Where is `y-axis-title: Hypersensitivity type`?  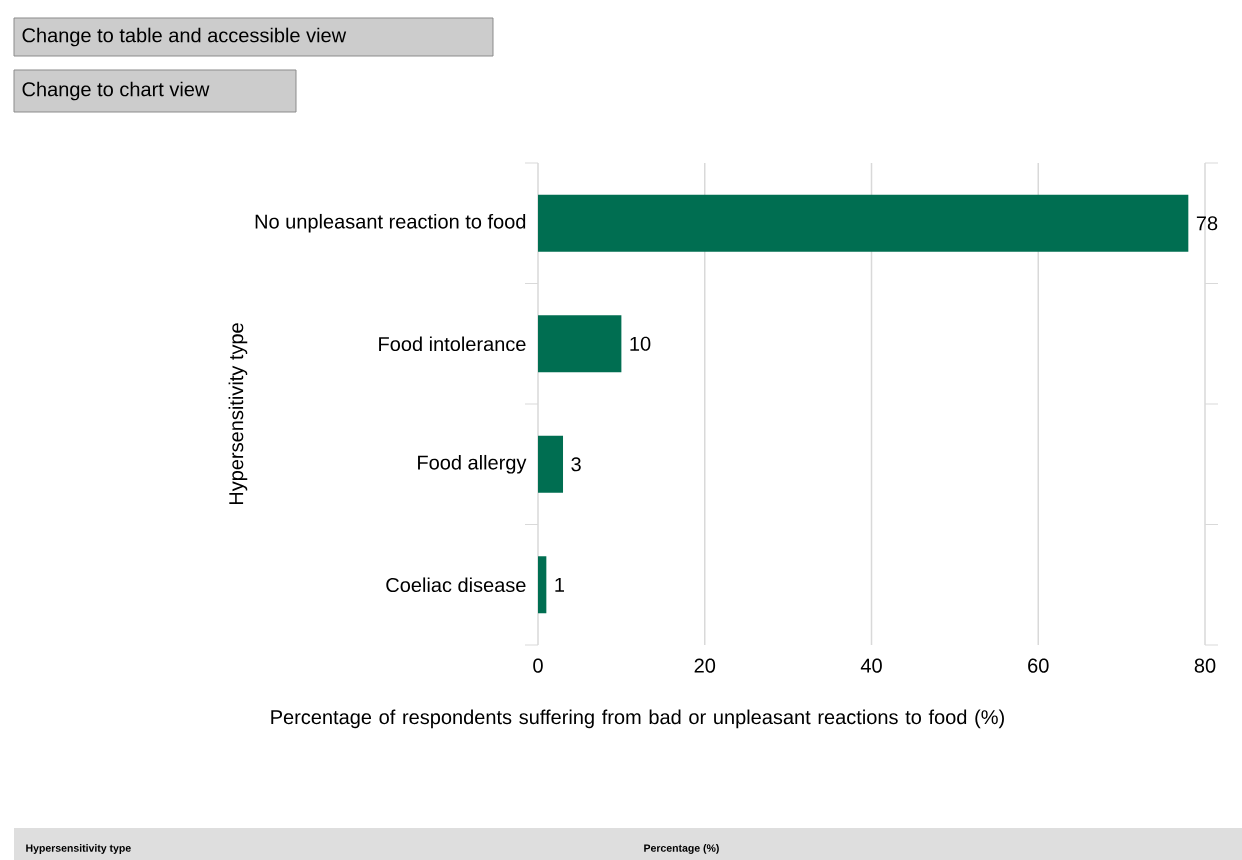
y-axis-title: Hypersensitivity type is located at coordinates (238, 414).